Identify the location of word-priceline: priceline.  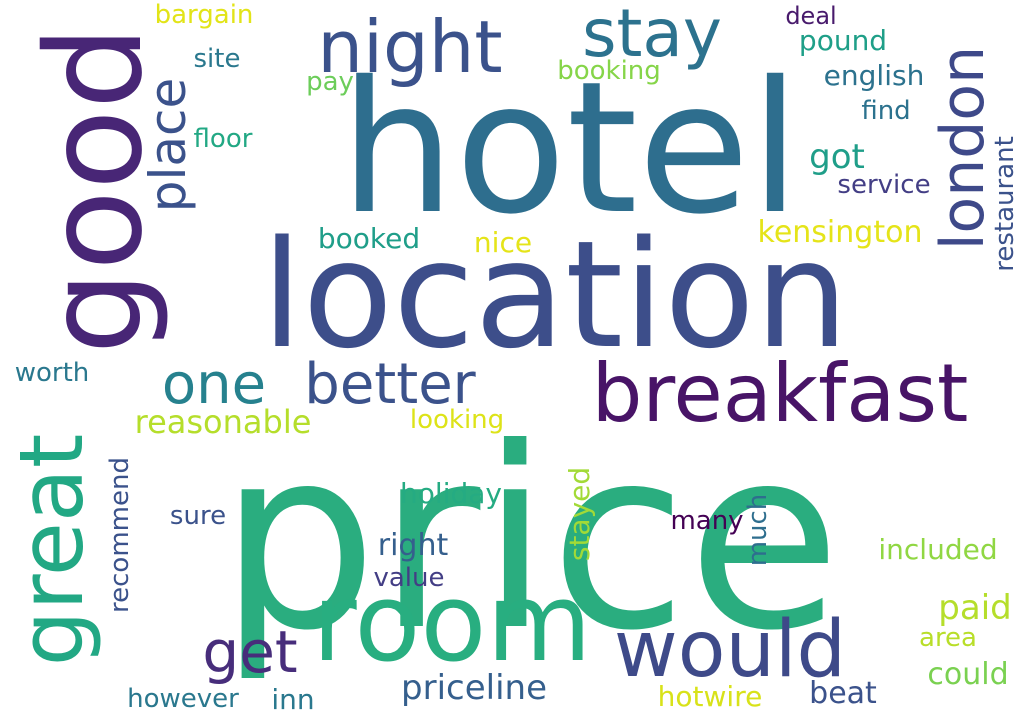
(474, 688).